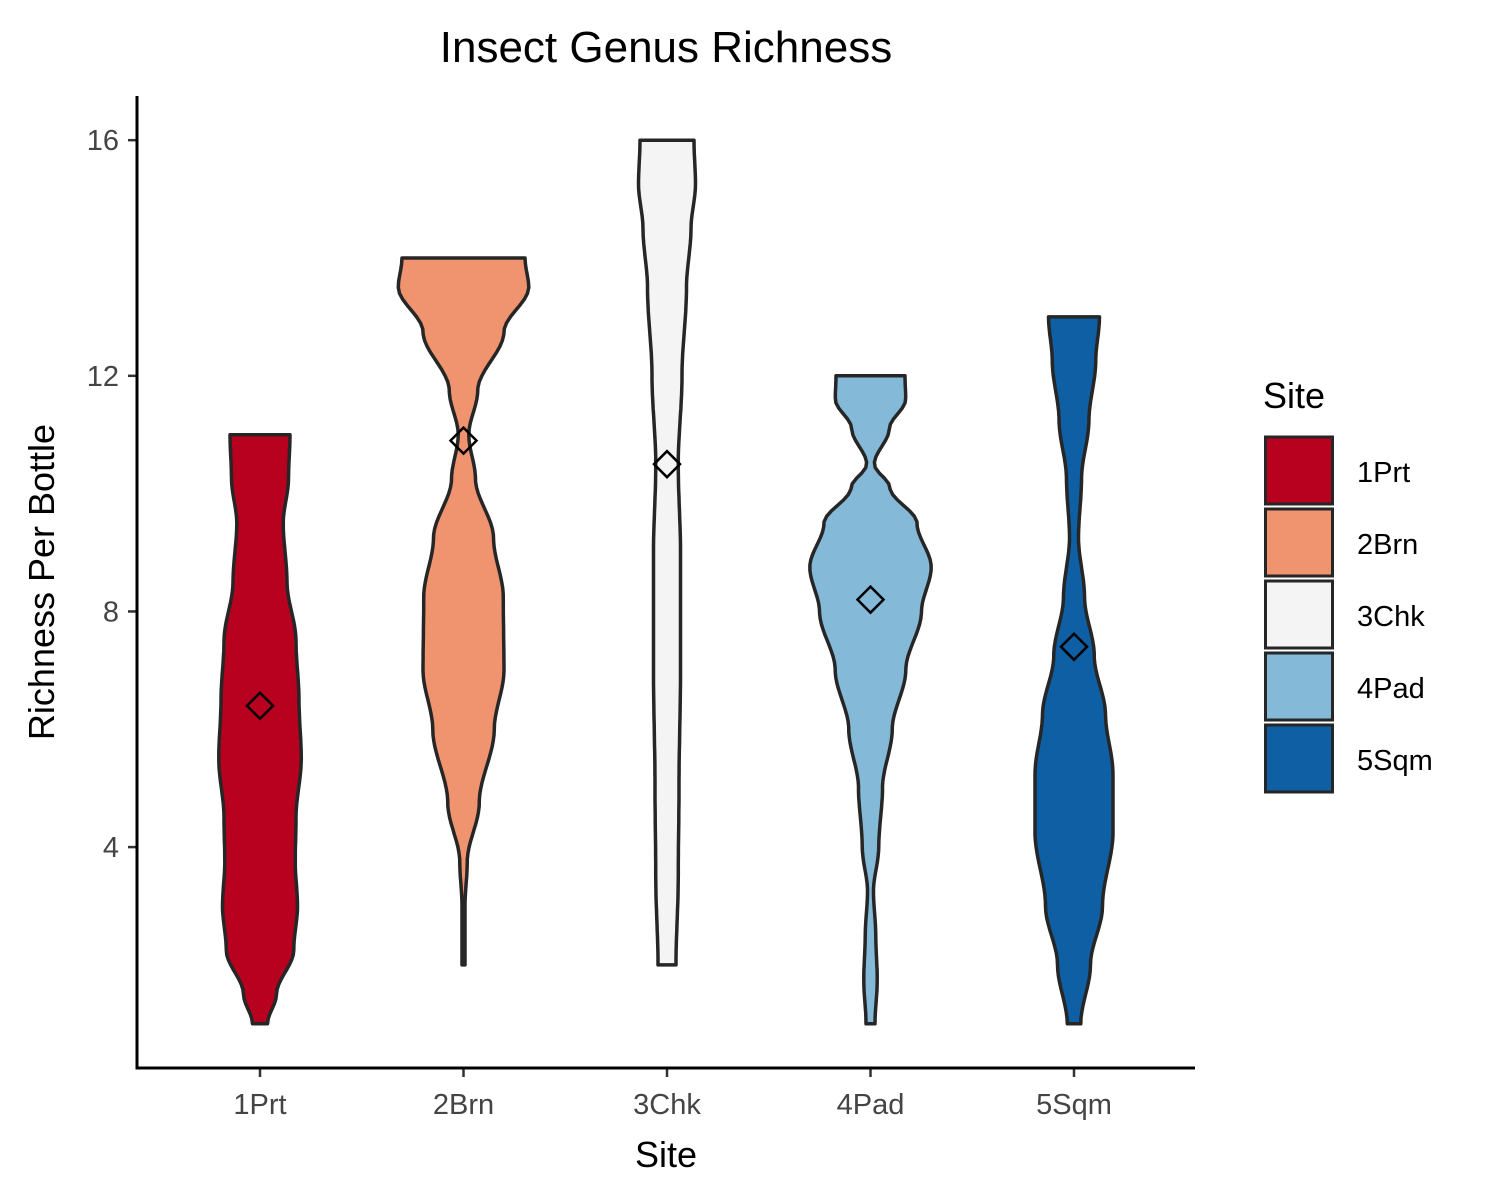 This screenshot has height=1200, width=1500. I want to click on legend-swatch-1Prt, so click(1299, 470).